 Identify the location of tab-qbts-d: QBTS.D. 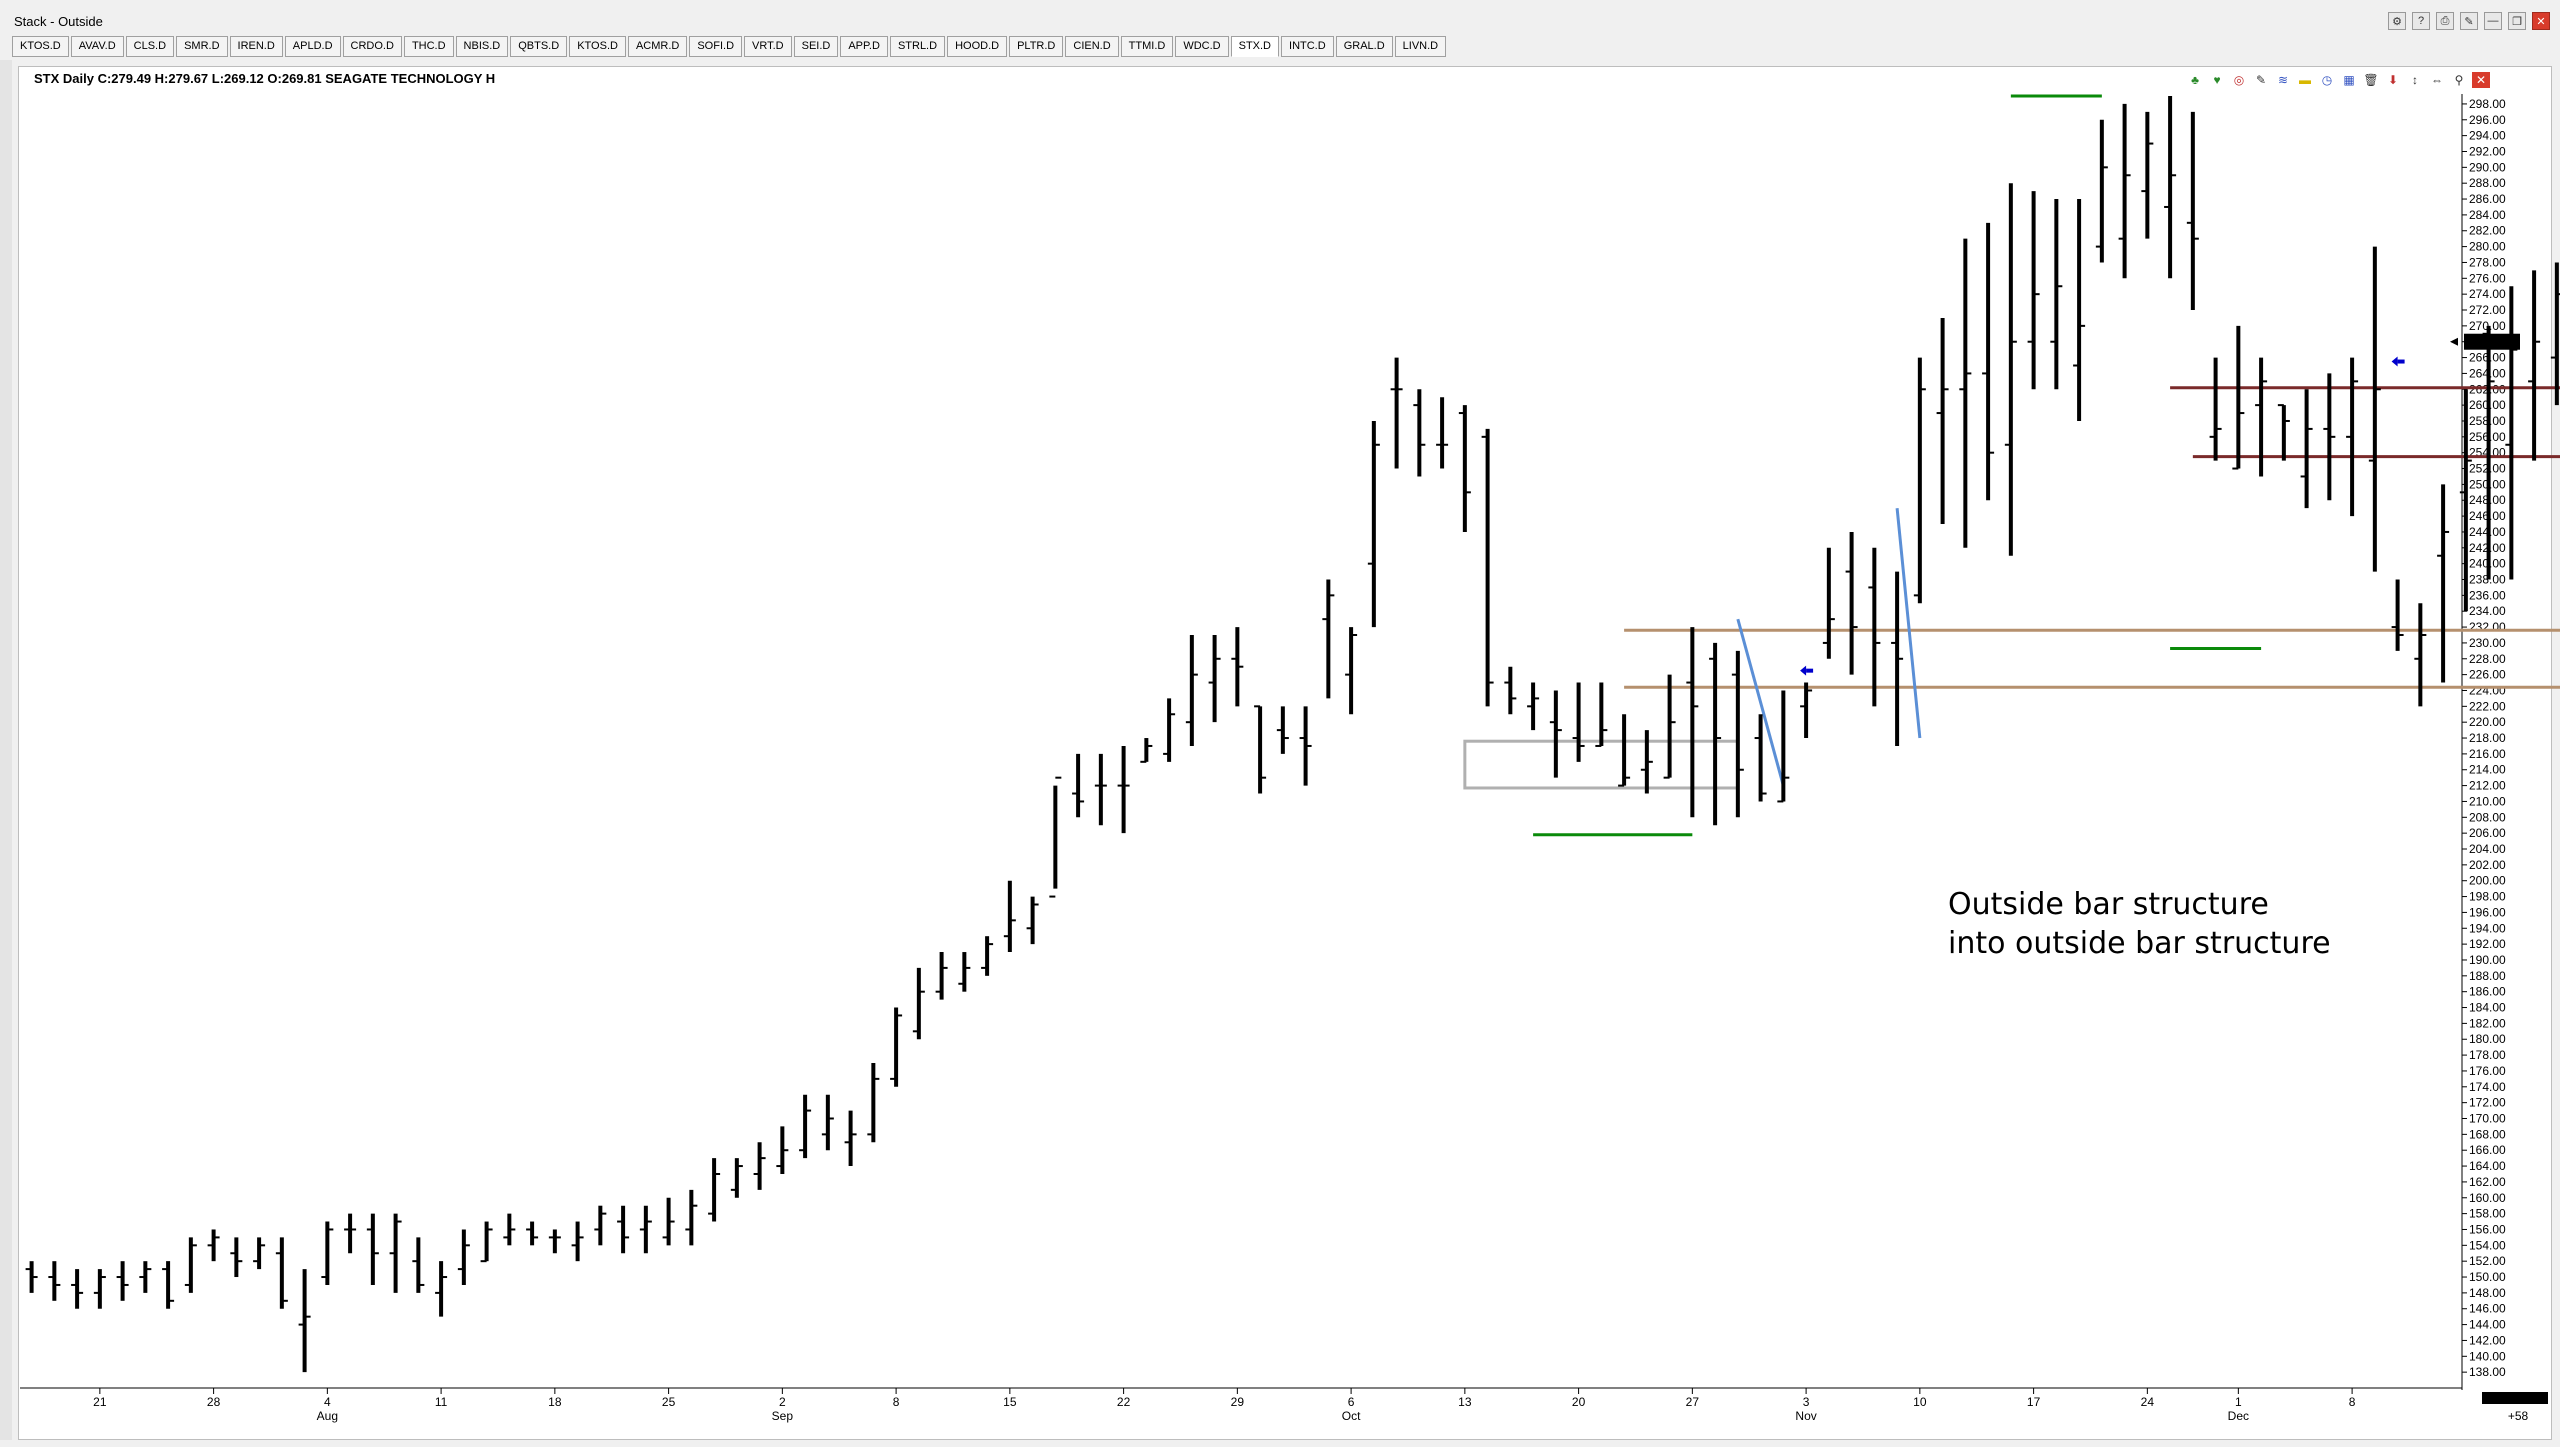
(539, 46).